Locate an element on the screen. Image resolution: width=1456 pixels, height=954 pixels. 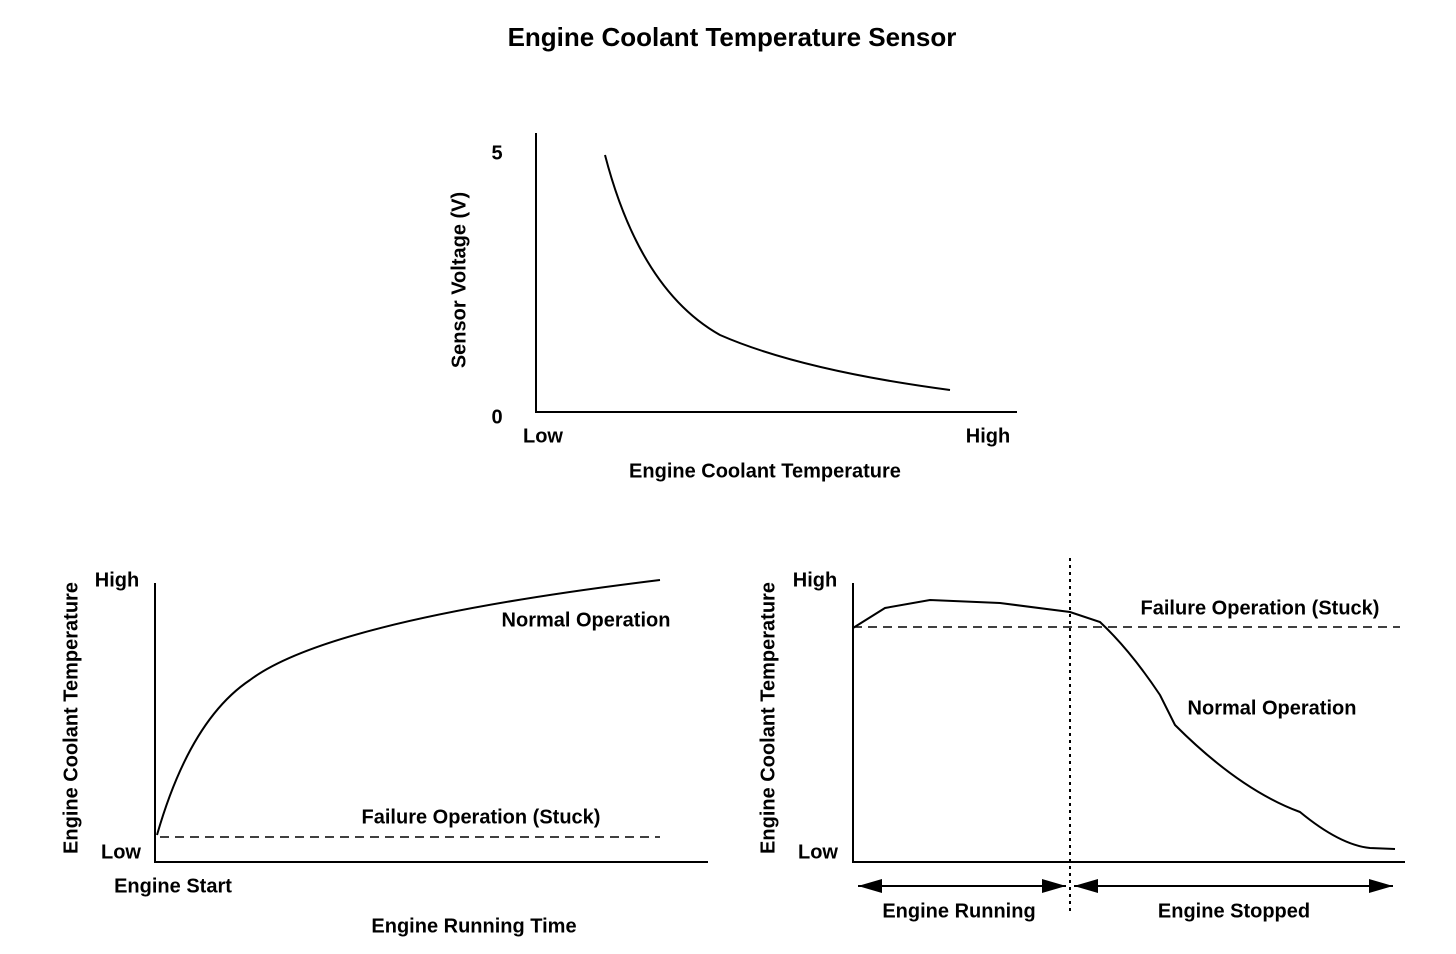
running-label: Engine Running is located at coordinates (958, 911).